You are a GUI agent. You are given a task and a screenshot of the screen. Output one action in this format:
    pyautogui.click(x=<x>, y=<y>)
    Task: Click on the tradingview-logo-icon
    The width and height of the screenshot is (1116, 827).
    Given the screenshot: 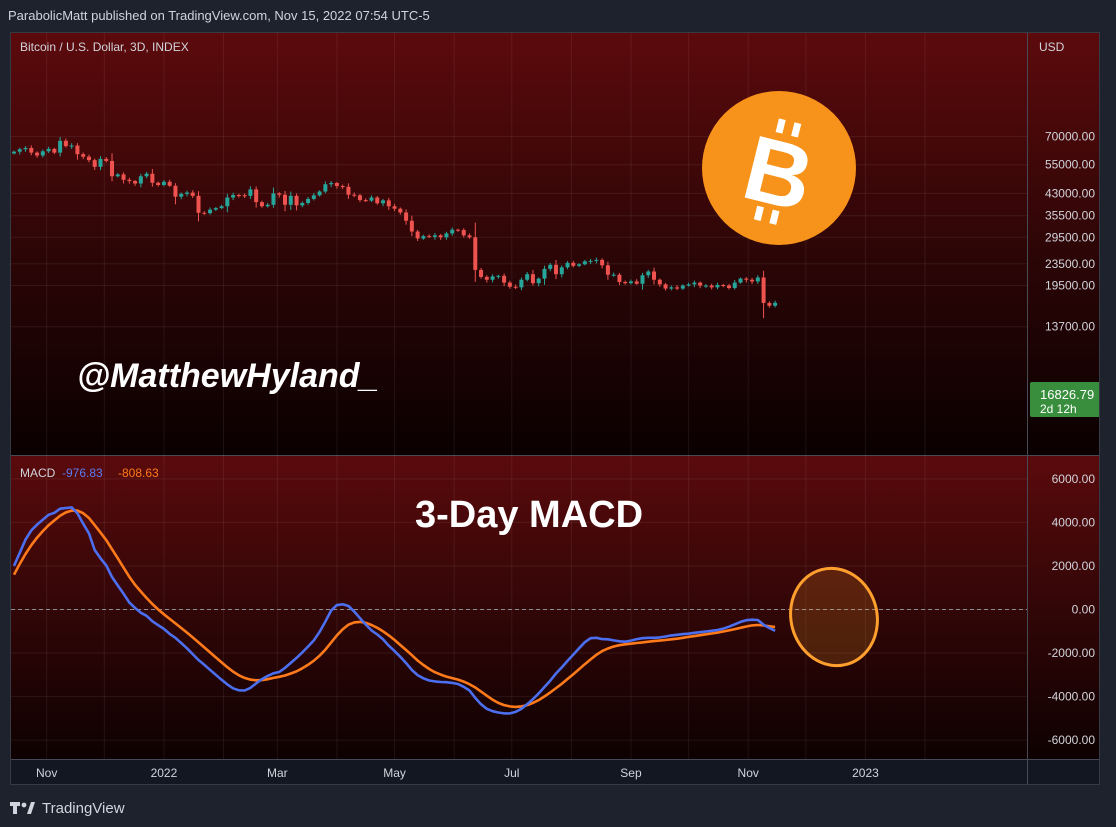 What is the action you would take?
    pyautogui.click(x=22, y=808)
    